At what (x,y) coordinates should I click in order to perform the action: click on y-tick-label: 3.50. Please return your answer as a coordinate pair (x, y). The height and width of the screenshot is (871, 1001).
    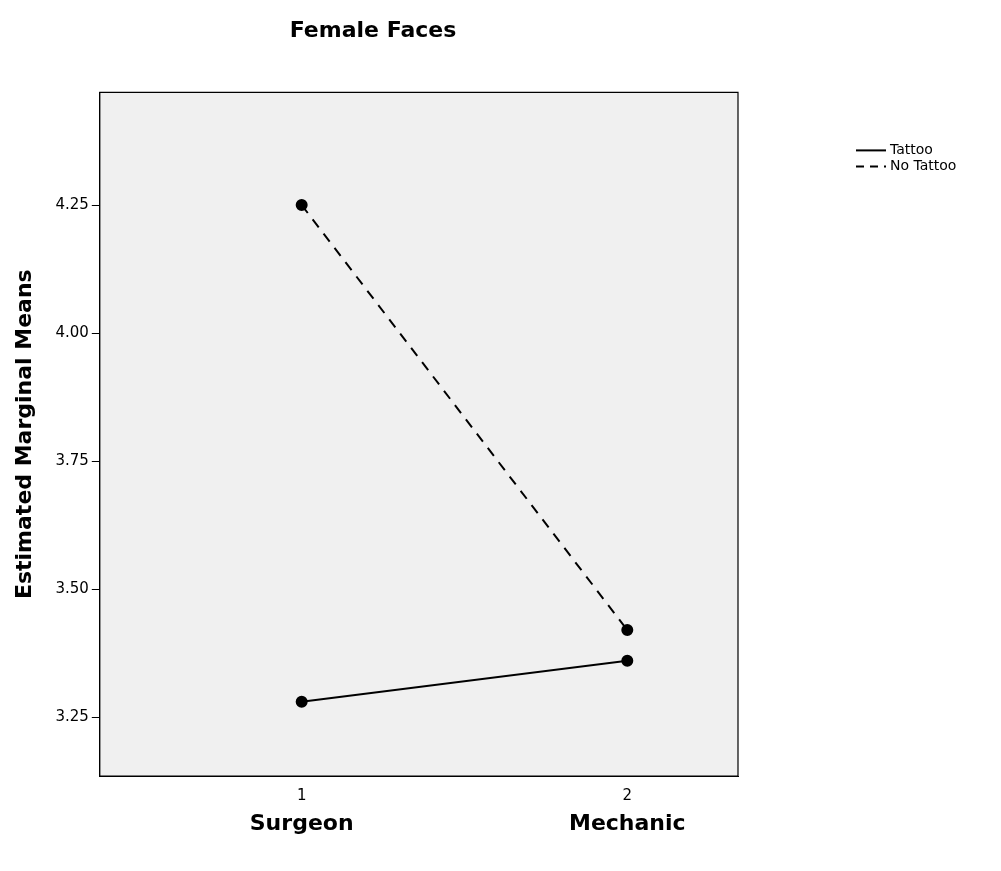
    Looking at the image, I should click on (72, 587).